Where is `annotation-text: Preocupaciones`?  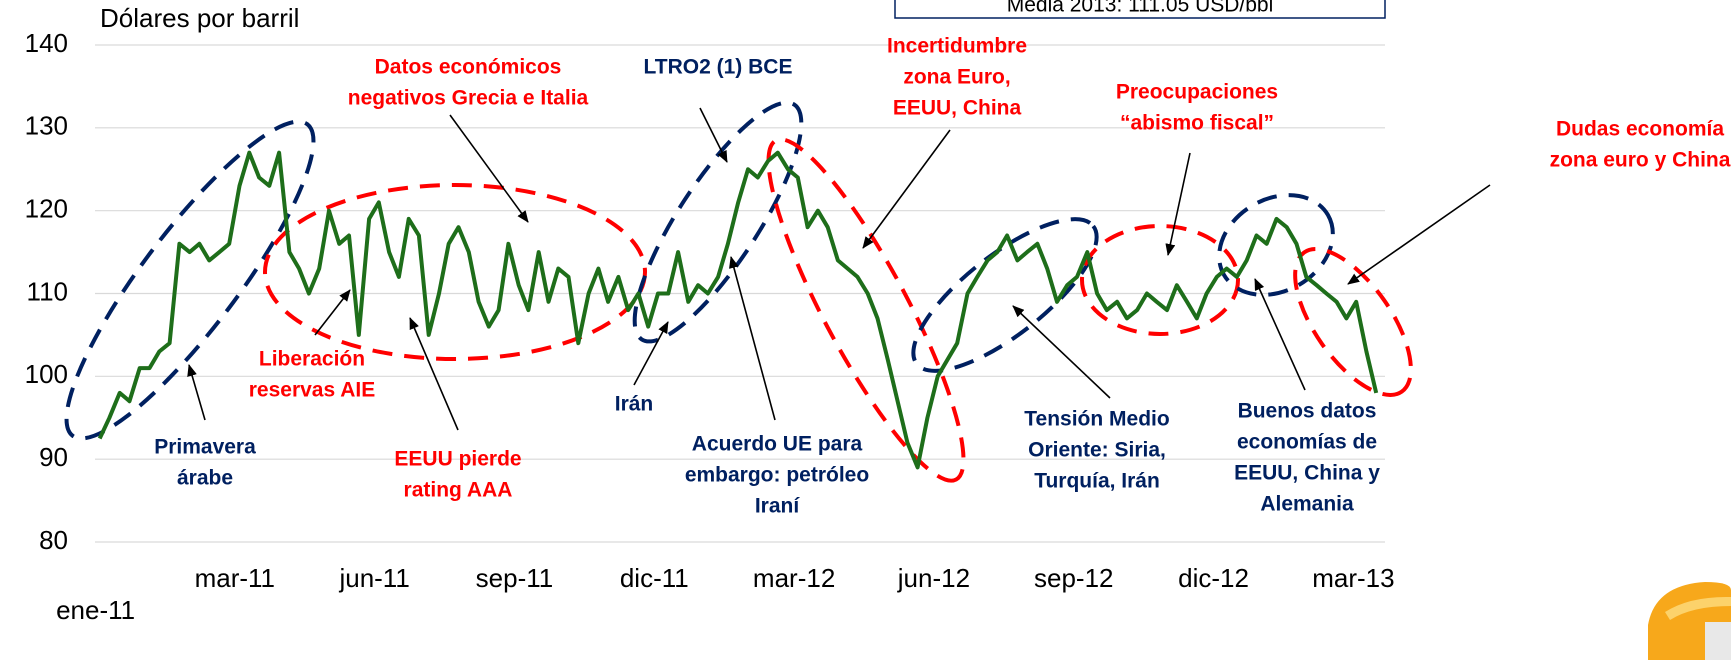 annotation-text: Preocupaciones is located at coordinates (1197, 92).